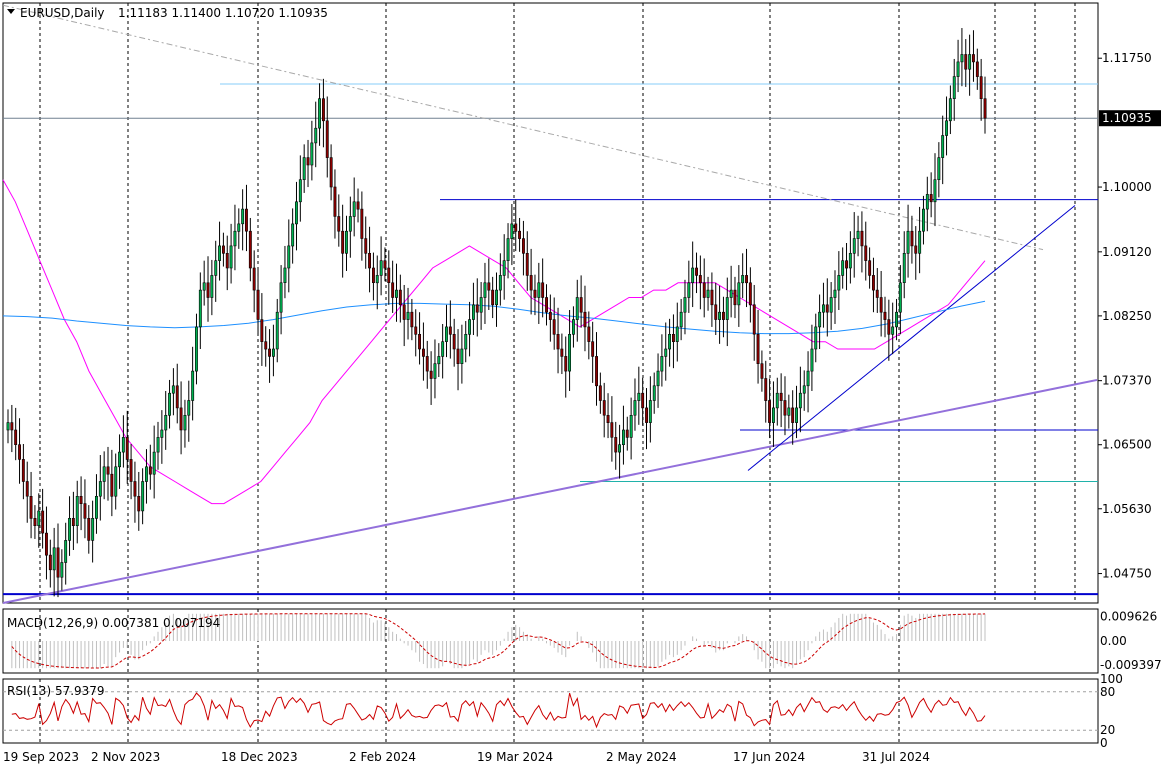 The height and width of the screenshot is (774, 1168). Describe the element at coordinates (498, 641) in the screenshot. I see `macd-series` at that location.